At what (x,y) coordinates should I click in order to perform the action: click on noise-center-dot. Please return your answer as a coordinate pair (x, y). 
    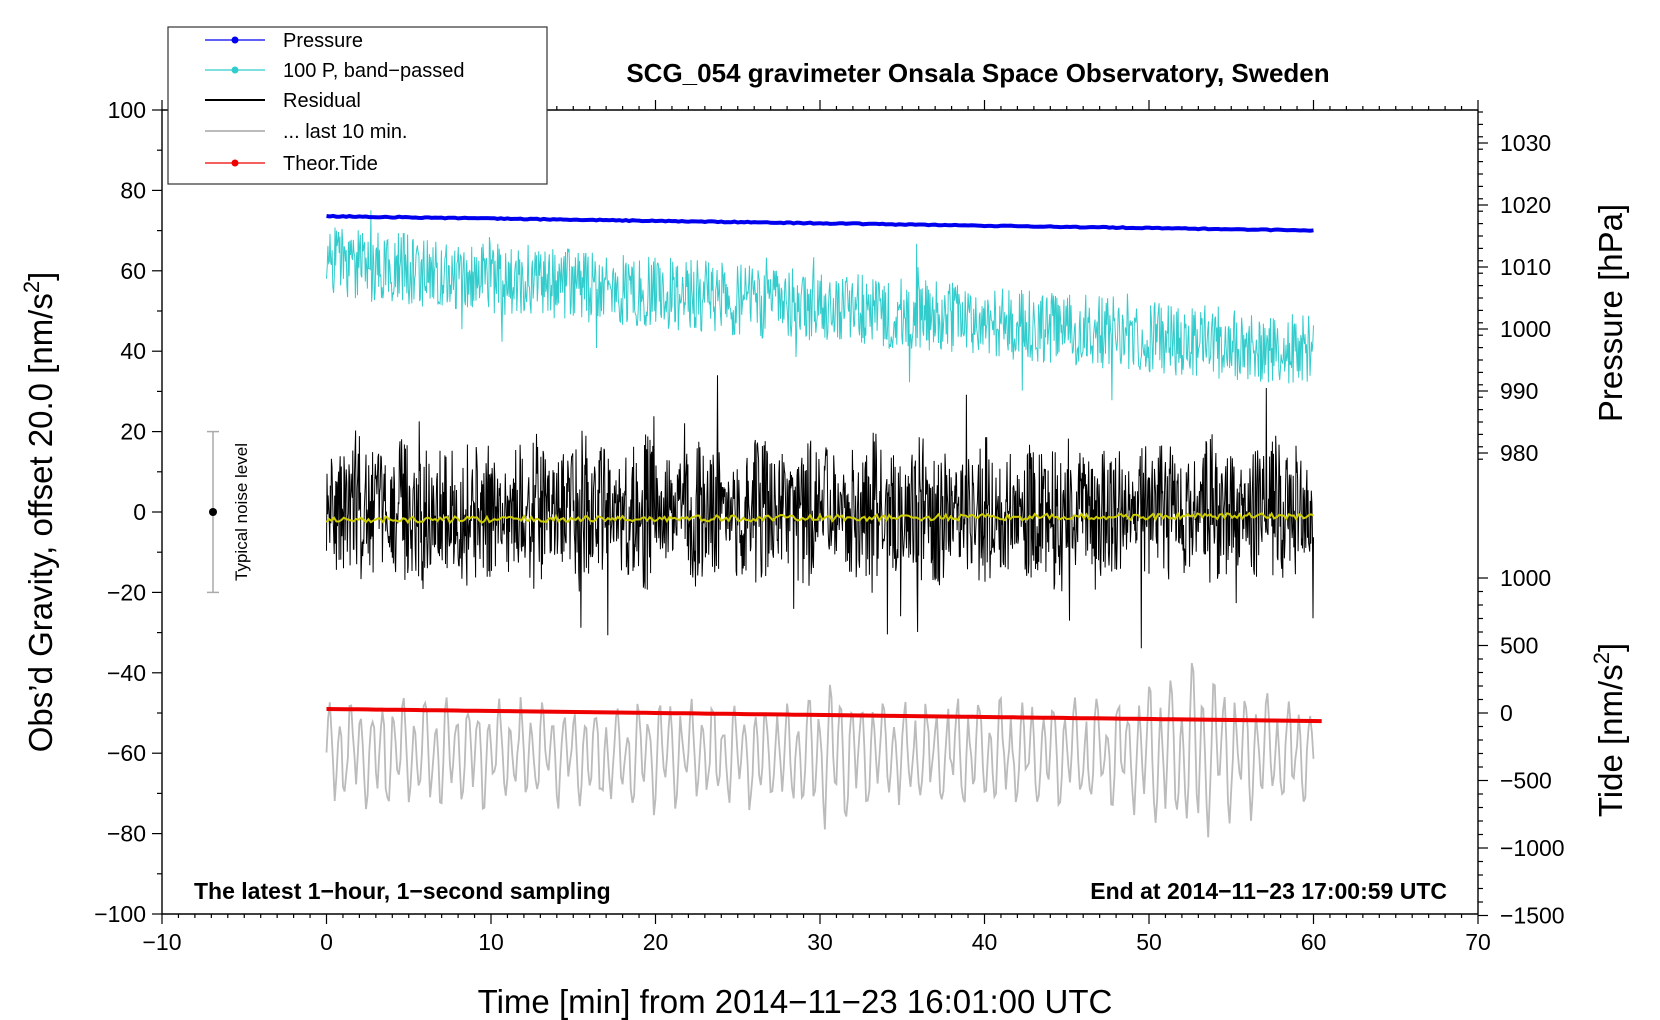
    Looking at the image, I should click on (213, 512).